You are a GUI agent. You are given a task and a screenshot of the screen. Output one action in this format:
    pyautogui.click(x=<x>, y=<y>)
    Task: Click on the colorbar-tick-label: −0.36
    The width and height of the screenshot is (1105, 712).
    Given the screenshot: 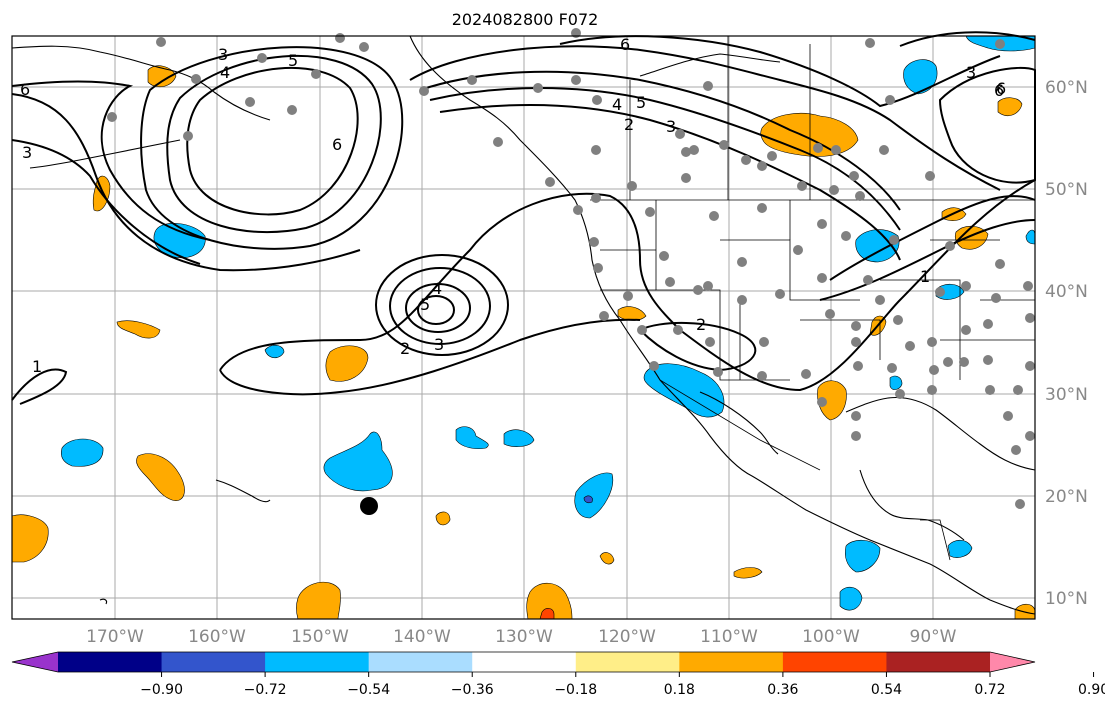 What is the action you would take?
    pyautogui.click(x=472, y=690)
    